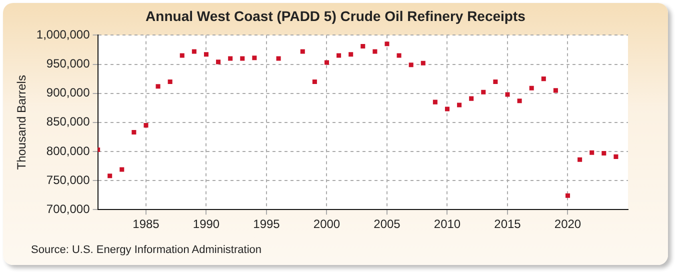  I want to click on x-tick-label: 1995, so click(266, 224).